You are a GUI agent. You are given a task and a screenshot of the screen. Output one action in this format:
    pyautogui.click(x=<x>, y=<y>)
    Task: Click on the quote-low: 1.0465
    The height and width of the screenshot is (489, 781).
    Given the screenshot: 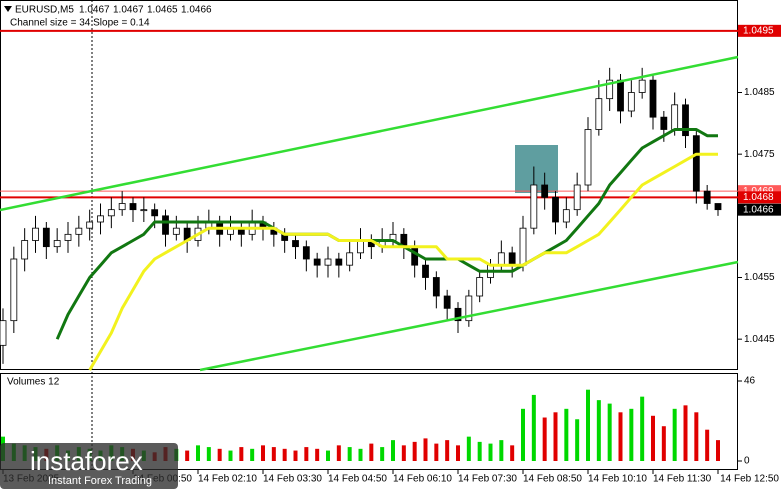 What is the action you would take?
    pyautogui.click(x=162, y=10)
    